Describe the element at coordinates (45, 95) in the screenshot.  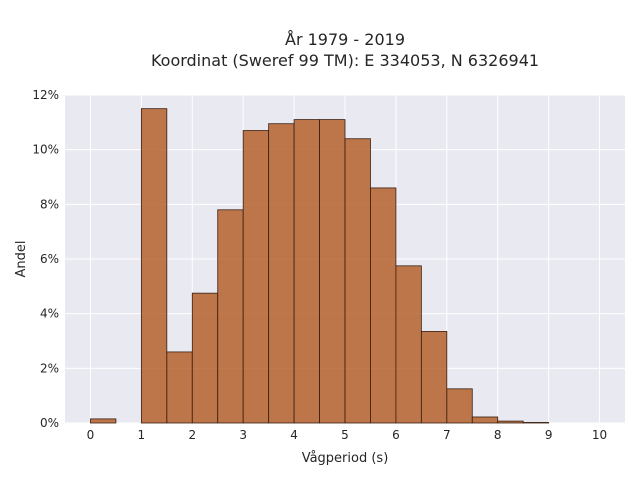
I see `y-tick-label: 12%` at that location.